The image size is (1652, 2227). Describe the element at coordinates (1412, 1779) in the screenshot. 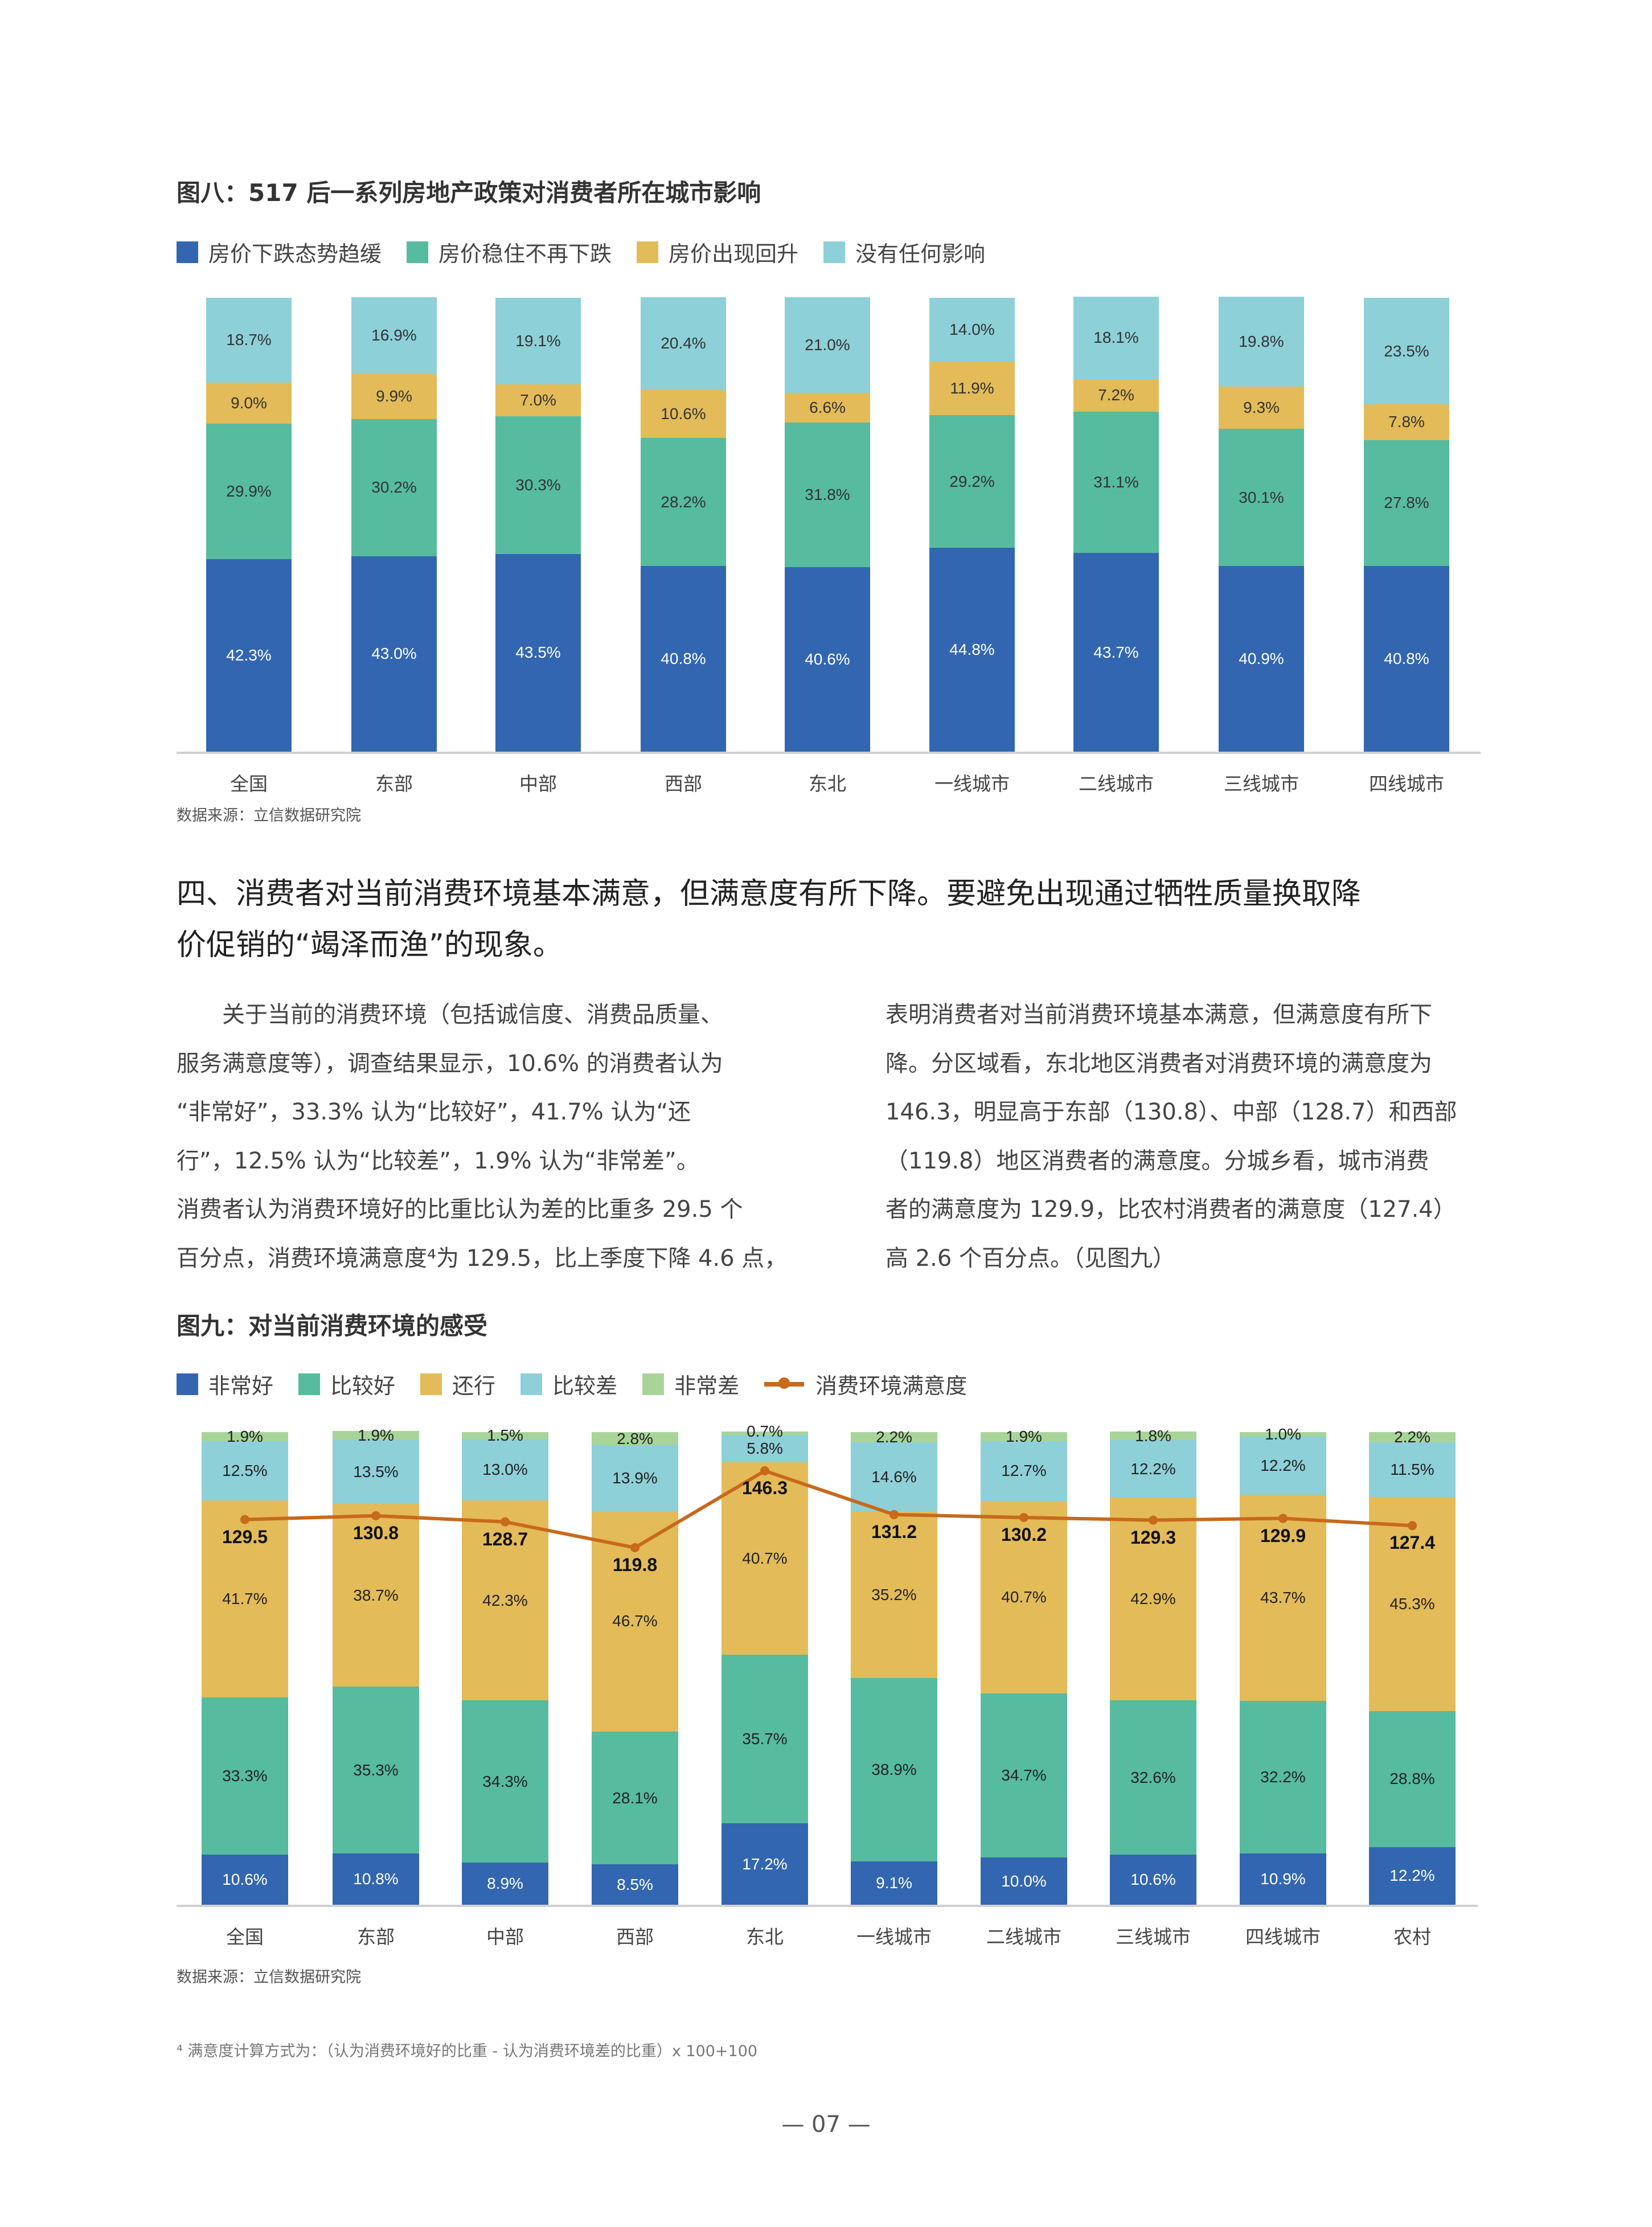

I see `data-label: 28.8%` at that location.